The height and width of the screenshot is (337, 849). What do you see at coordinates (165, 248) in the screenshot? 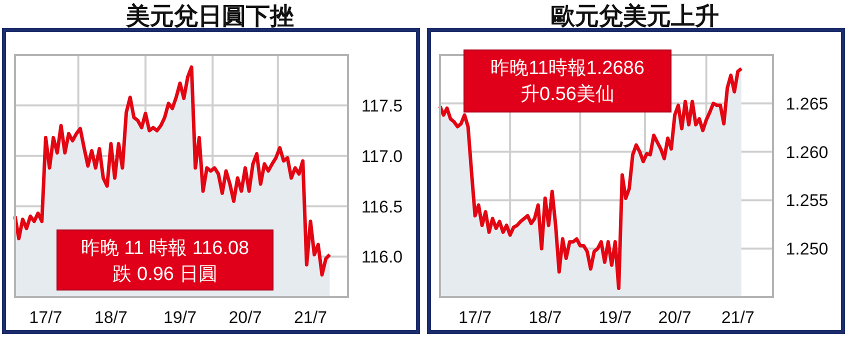
I see `annotation: 昨晚 11 時報 116.08` at bounding box center [165, 248].